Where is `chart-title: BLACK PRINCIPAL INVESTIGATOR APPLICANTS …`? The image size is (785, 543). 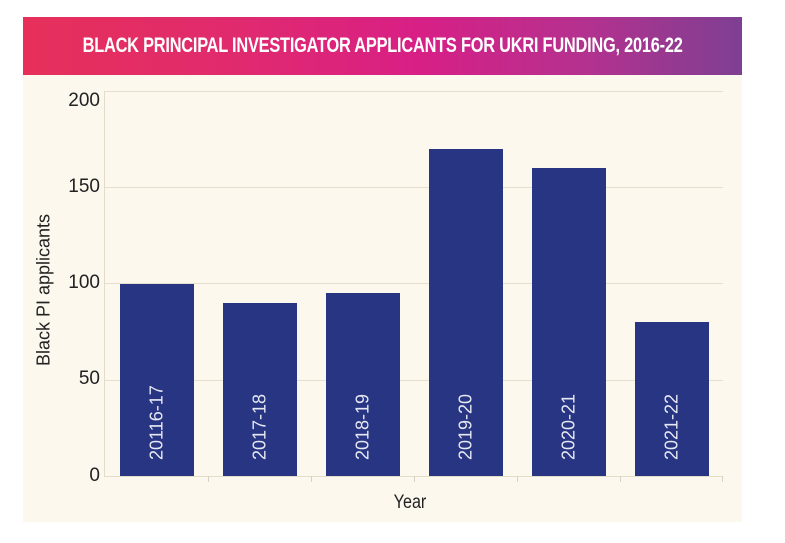
chart-title: BLACK PRINCIPAL INVESTIGATOR APPLICANTS … is located at coordinates (382, 45).